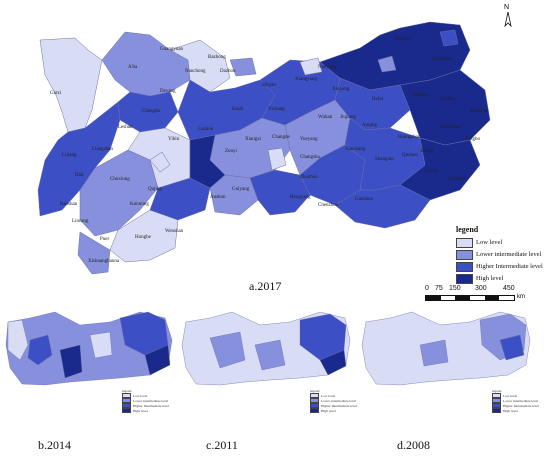 The image size is (550, 458). I want to click on city-label: Enshi, so click(238, 109).